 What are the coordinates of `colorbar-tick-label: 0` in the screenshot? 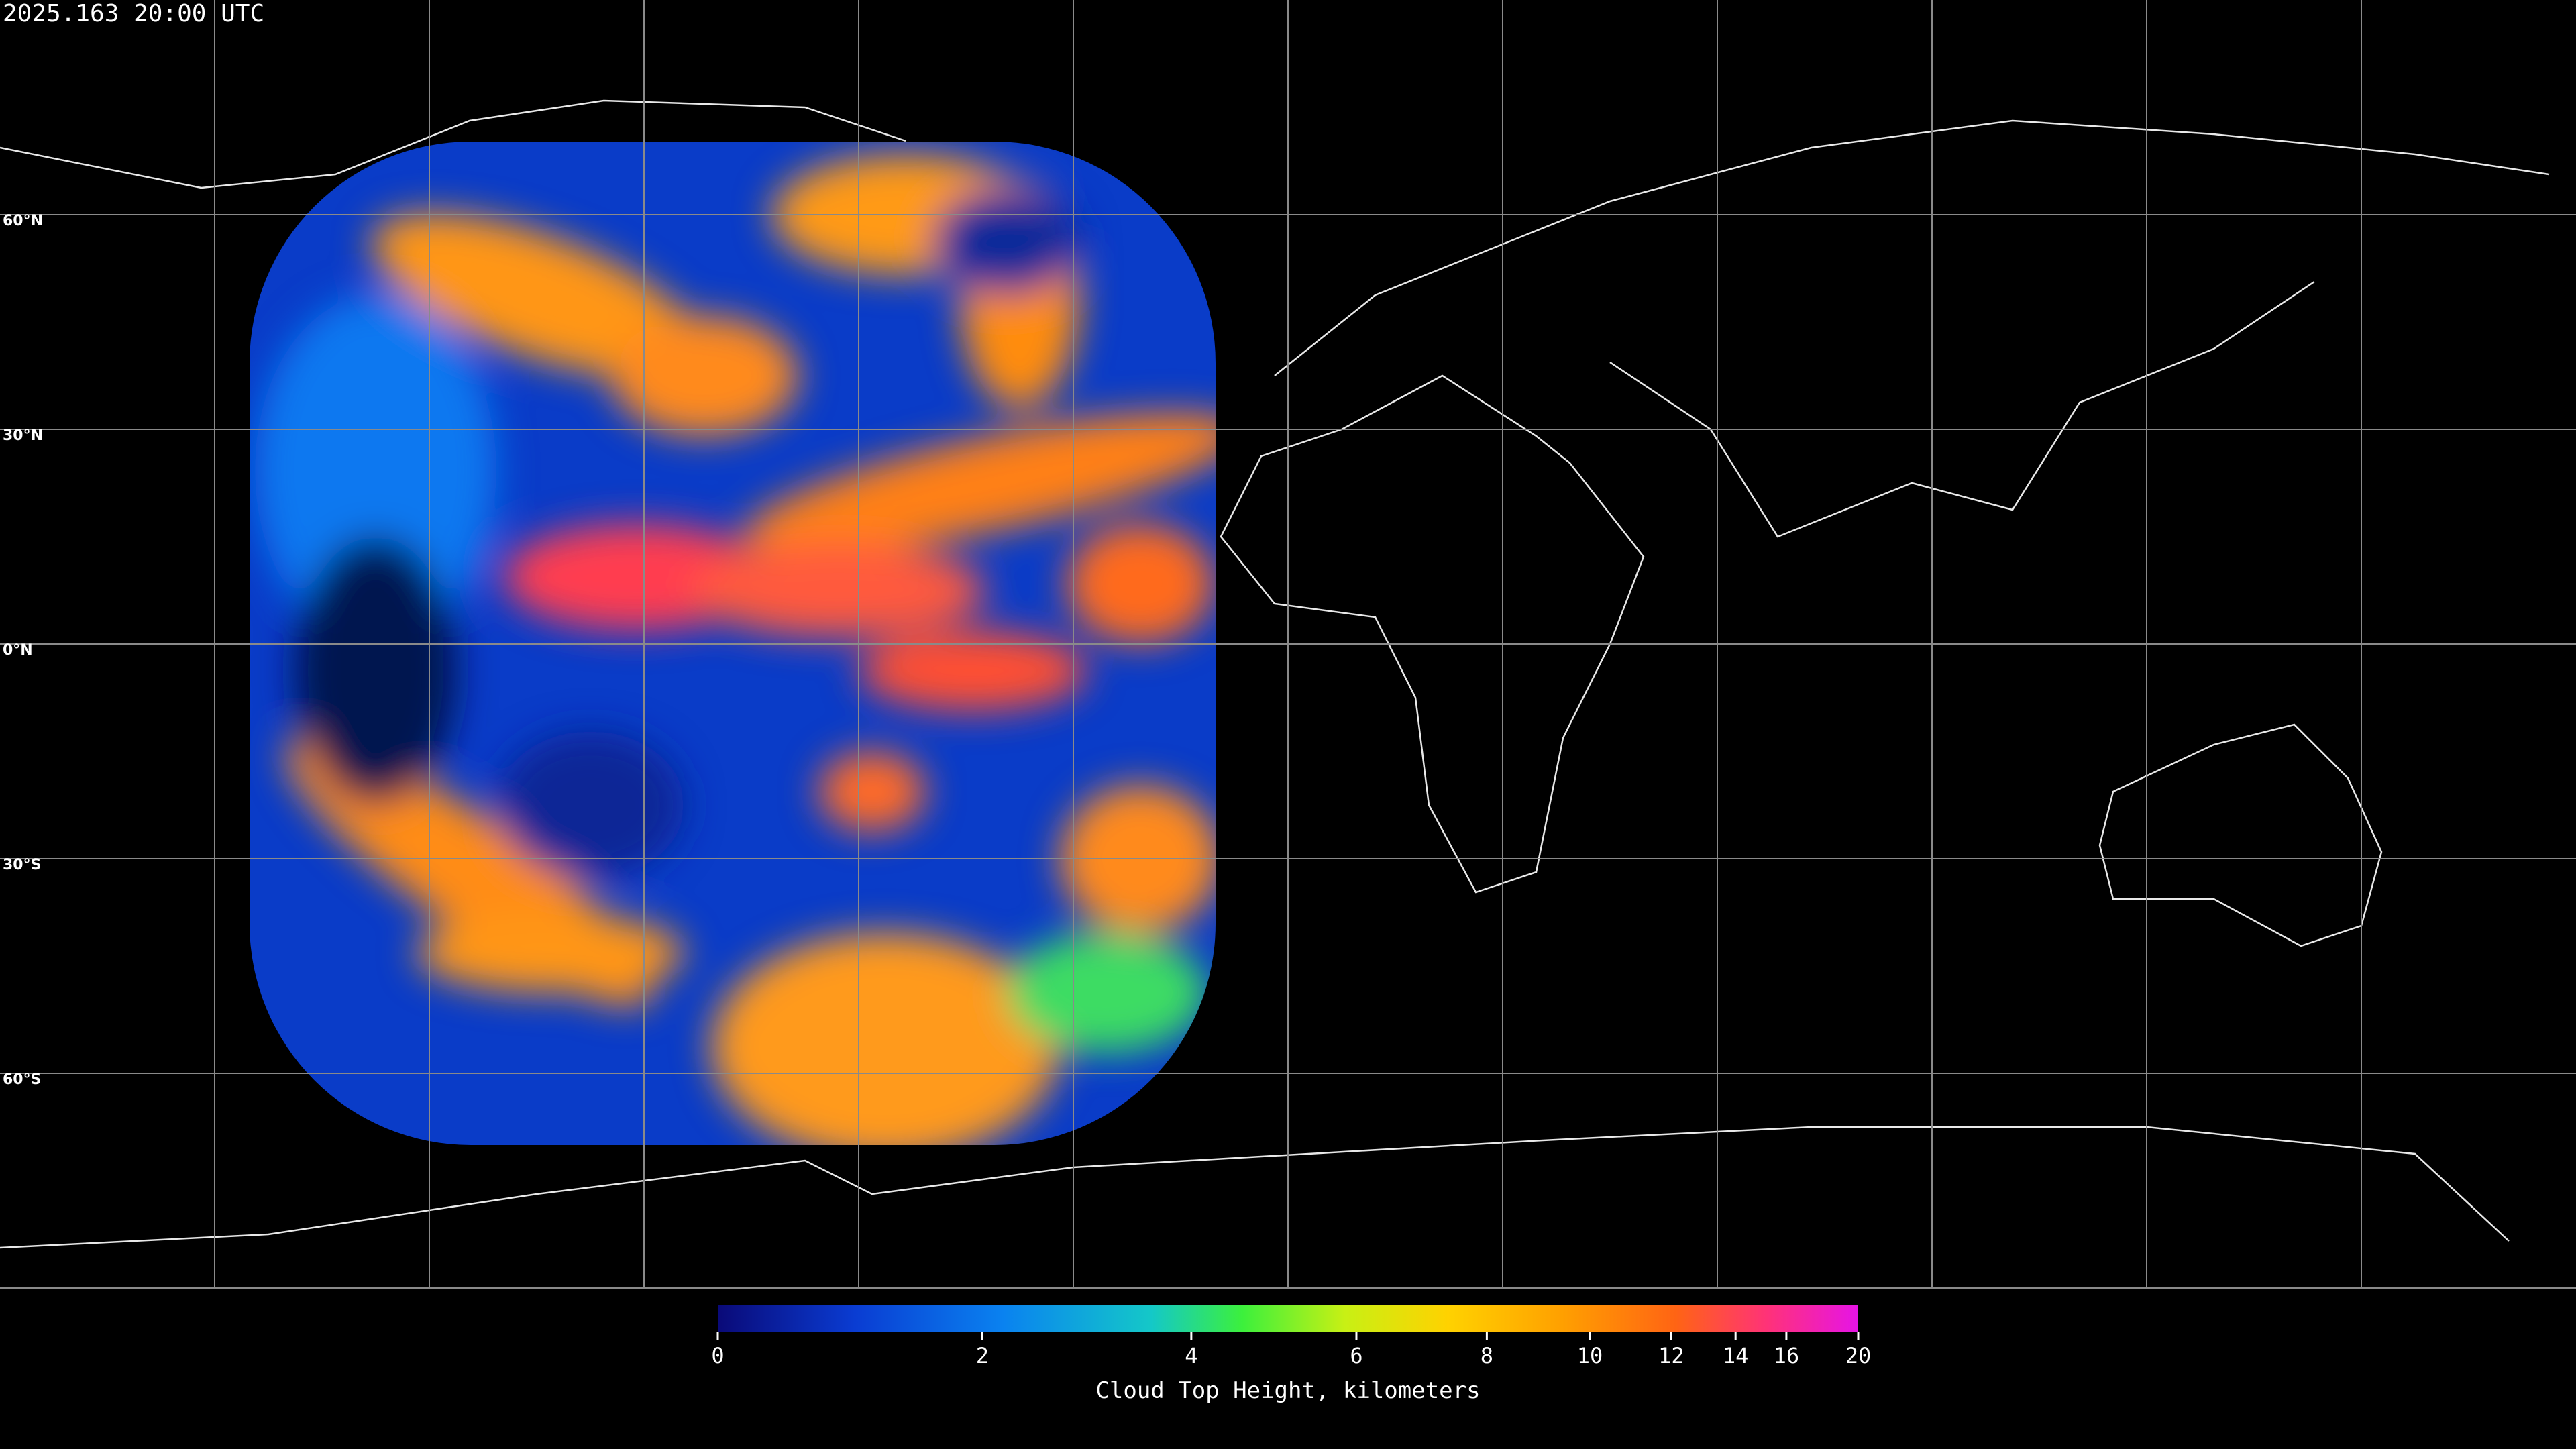 It's located at (717, 1355).